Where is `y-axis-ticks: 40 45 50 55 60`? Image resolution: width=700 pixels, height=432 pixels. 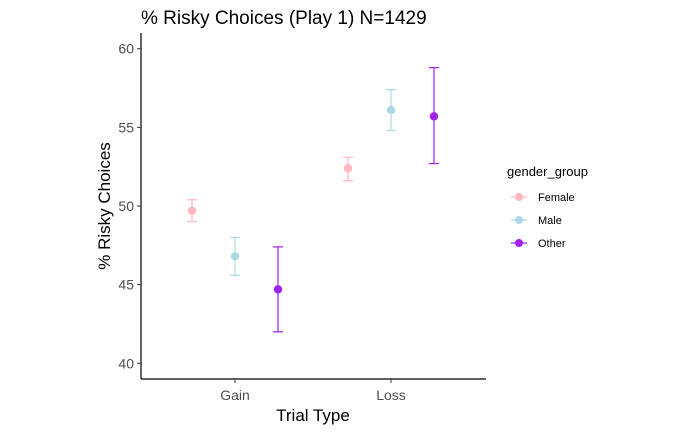
y-axis-ticks: 40 45 50 55 60 is located at coordinates (129, 206).